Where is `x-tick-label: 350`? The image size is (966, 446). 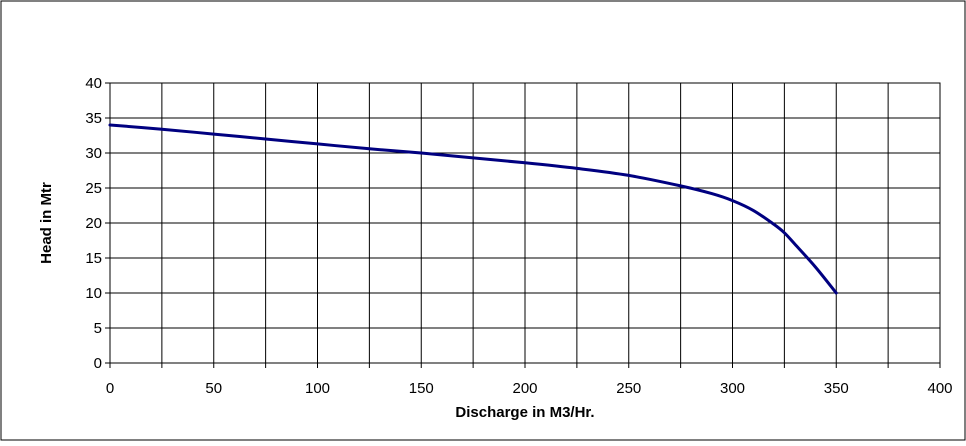
x-tick-label: 350 is located at coordinates (836, 388).